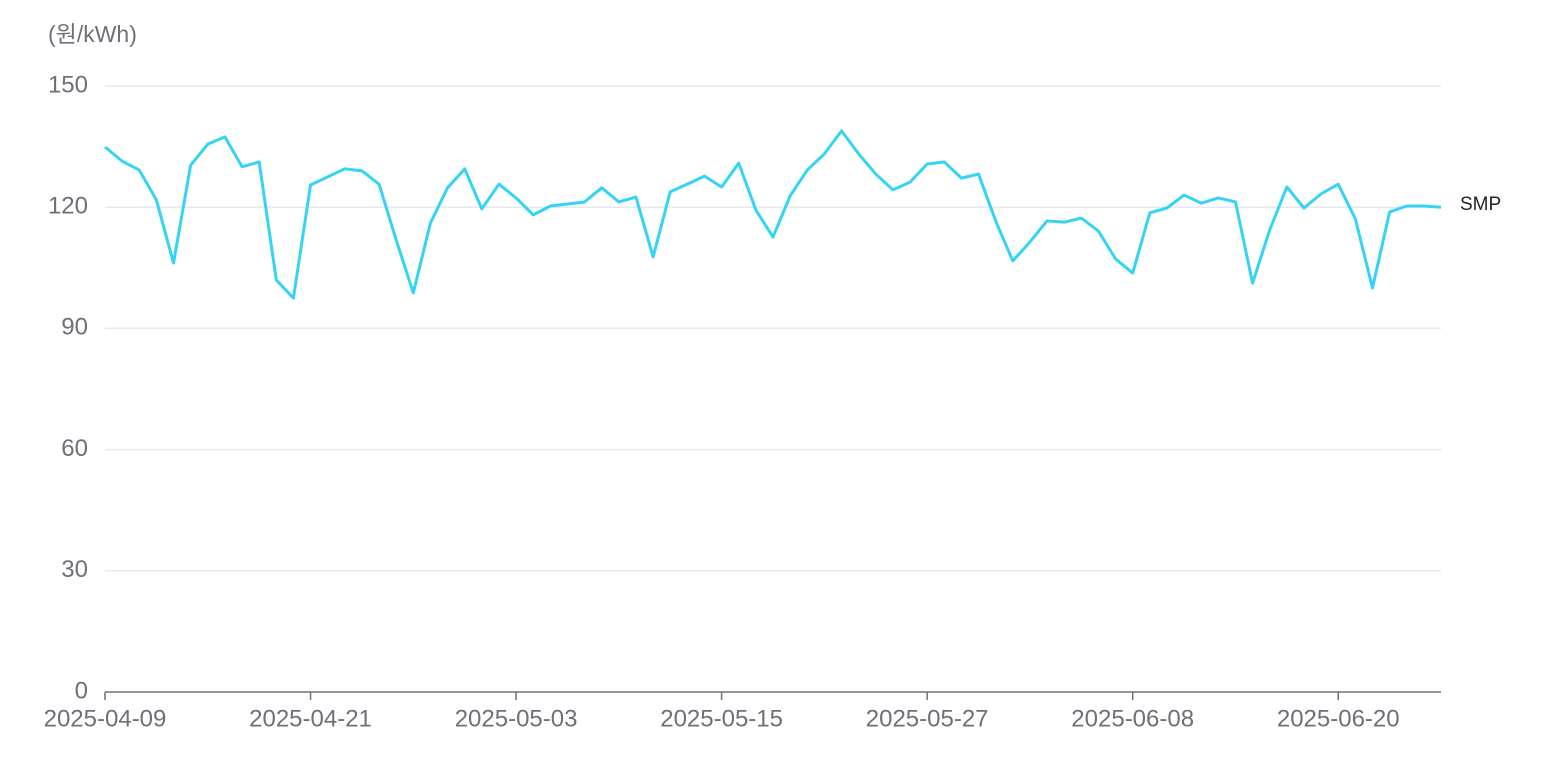 This screenshot has height=774, width=1565. I want to click on y-tick-label: 120, so click(68, 206).